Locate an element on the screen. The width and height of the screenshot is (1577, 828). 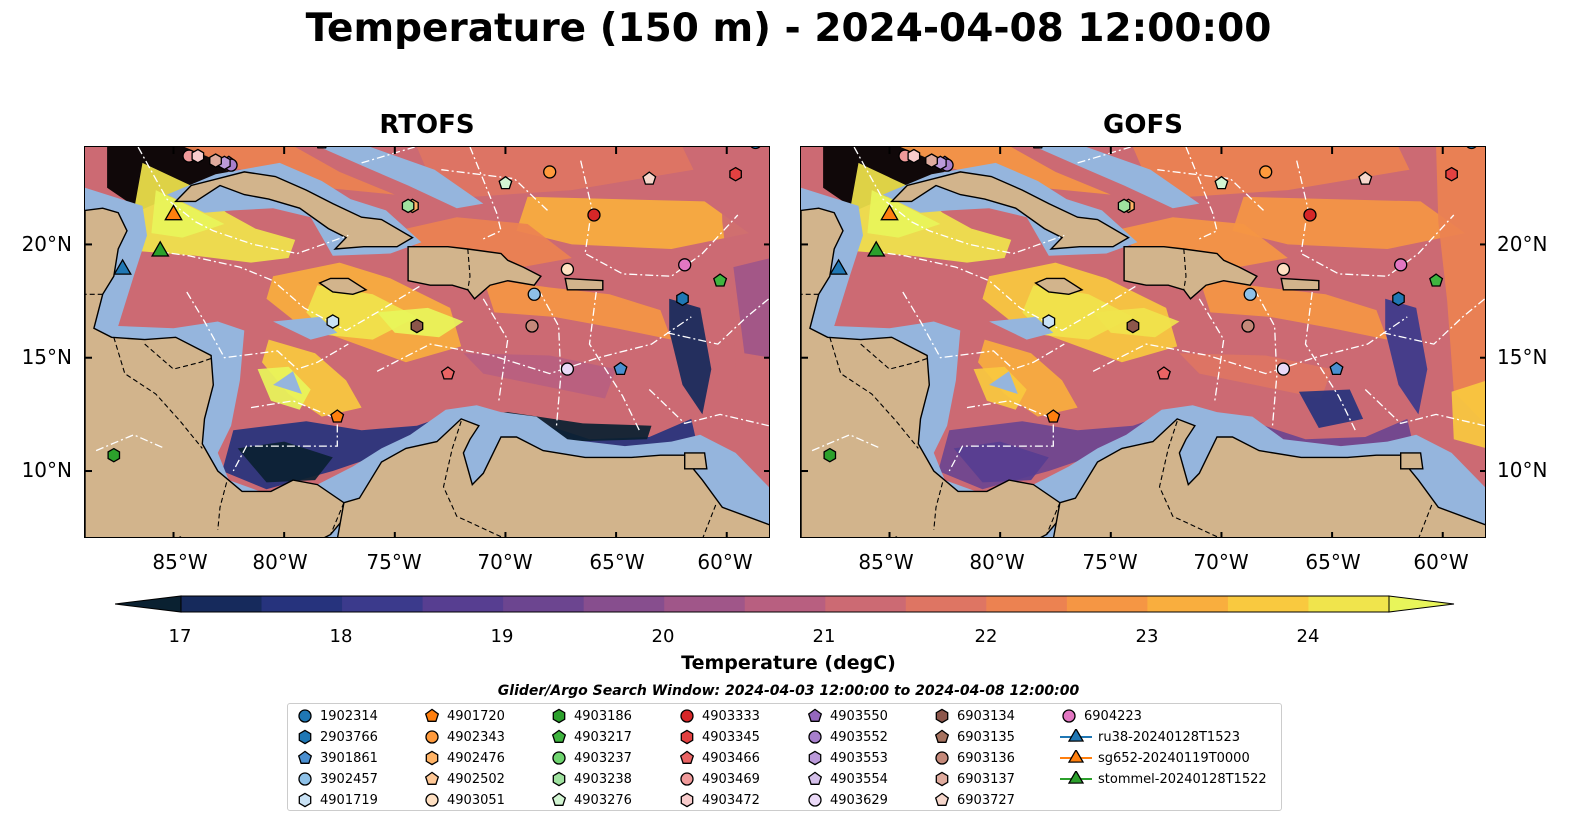
legend-item: 2903766 is located at coordinates (337, 737).